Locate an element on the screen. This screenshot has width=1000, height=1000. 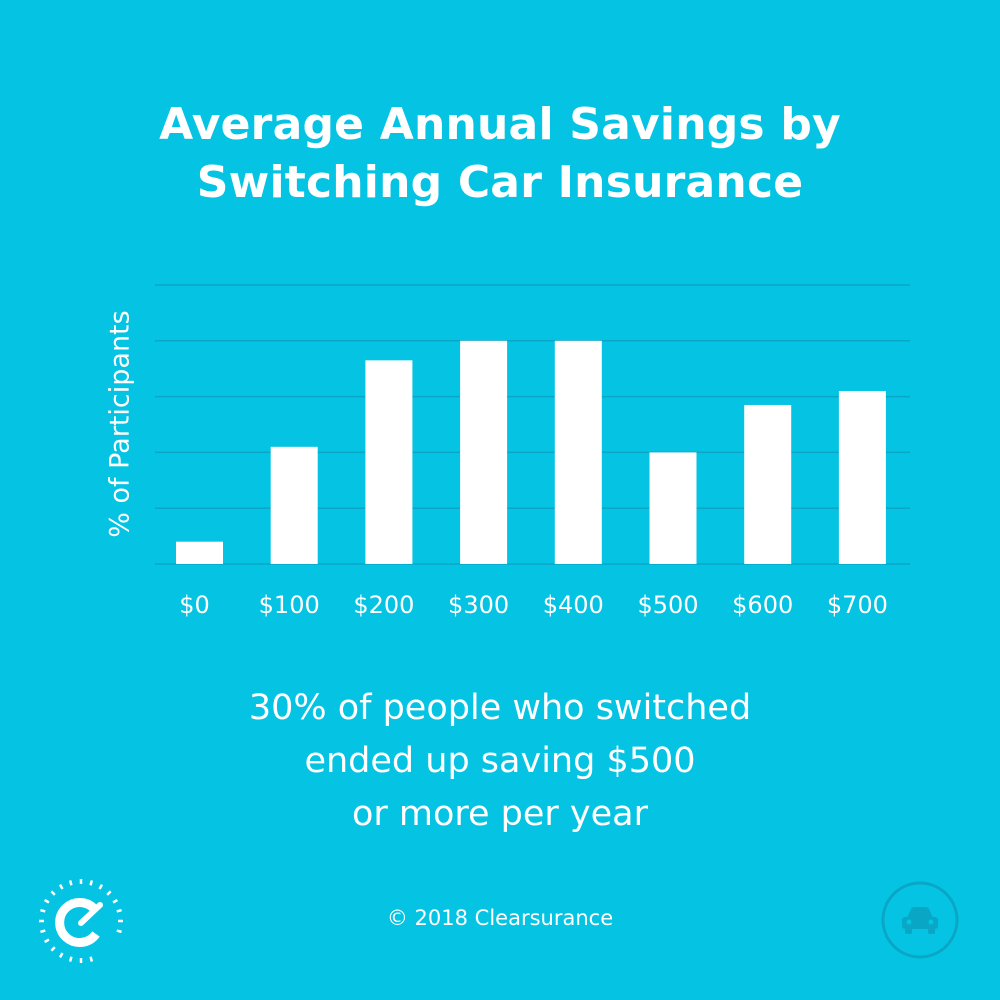
x-tick-label-5: $500 is located at coordinates (667, 605).